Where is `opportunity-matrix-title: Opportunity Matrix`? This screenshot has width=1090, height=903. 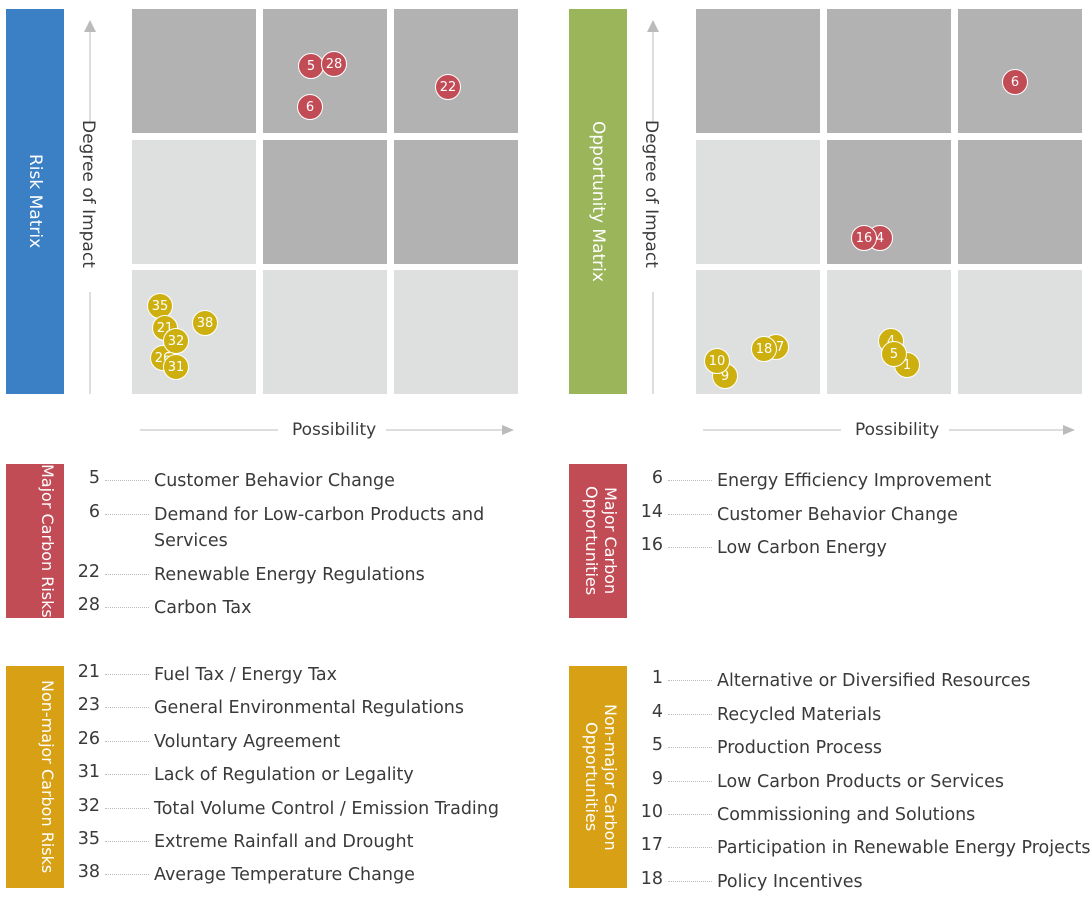 opportunity-matrix-title: Opportunity Matrix is located at coordinates (598, 201).